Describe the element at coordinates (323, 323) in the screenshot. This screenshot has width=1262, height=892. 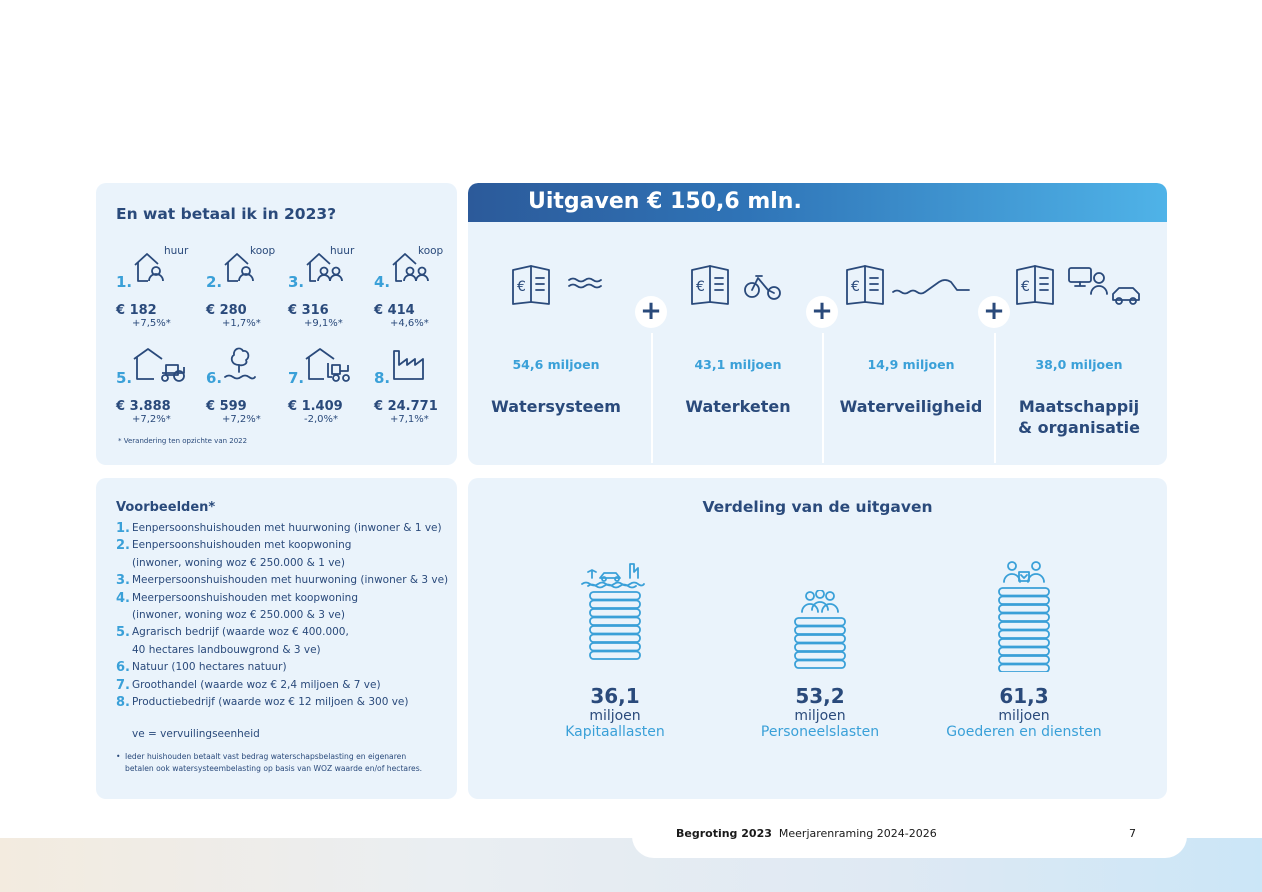
I see `payment-change: +9,1%*` at that location.